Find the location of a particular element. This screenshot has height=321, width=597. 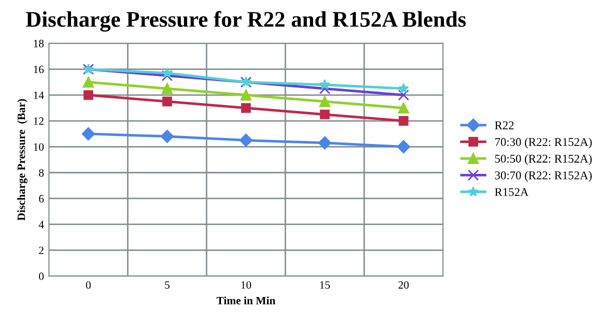

x-axis-title: Time in Min is located at coordinates (246, 300).